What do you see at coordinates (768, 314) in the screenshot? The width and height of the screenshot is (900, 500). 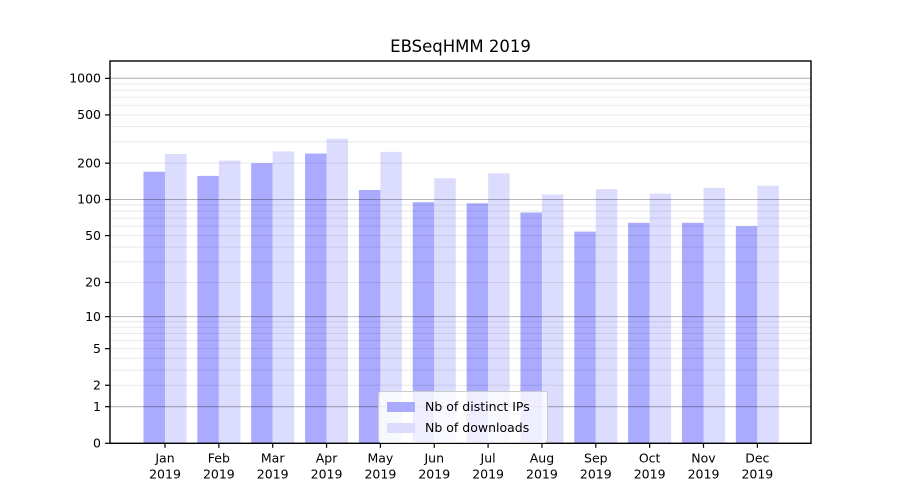 I see `bar-downloads-dec` at bounding box center [768, 314].